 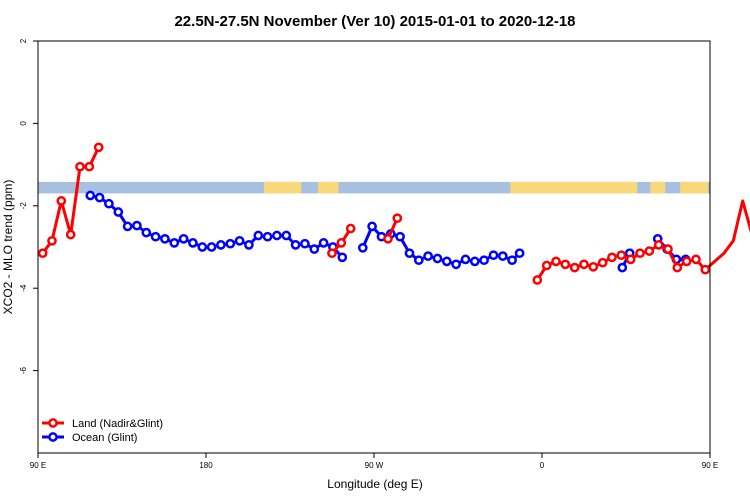 I want to click on legend-ocean-marker, so click(x=53, y=437).